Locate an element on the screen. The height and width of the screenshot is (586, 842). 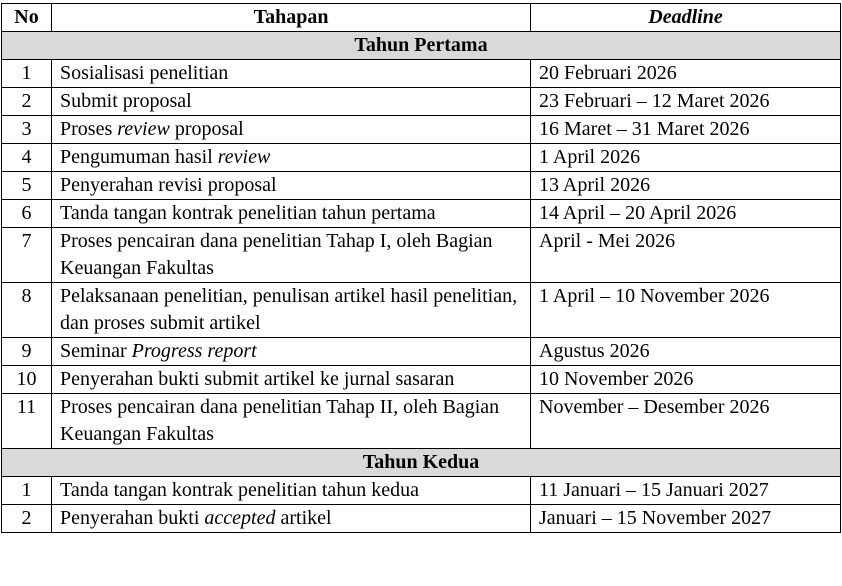
row-number: 4 is located at coordinates (26, 157).